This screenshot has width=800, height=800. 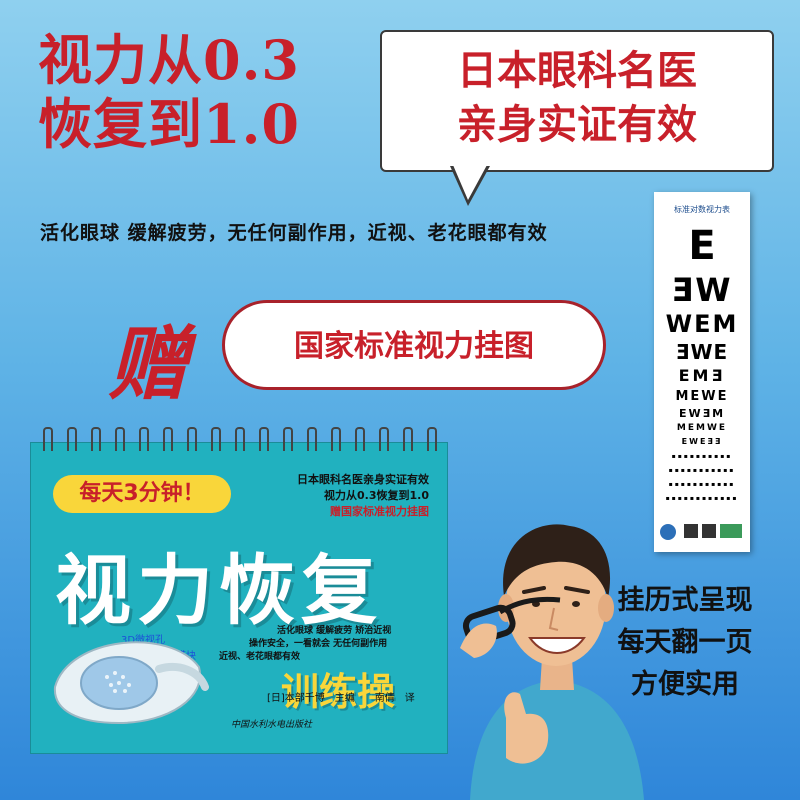 I want to click on speech-bubble-tail-fill, so click(x=470, y=182).